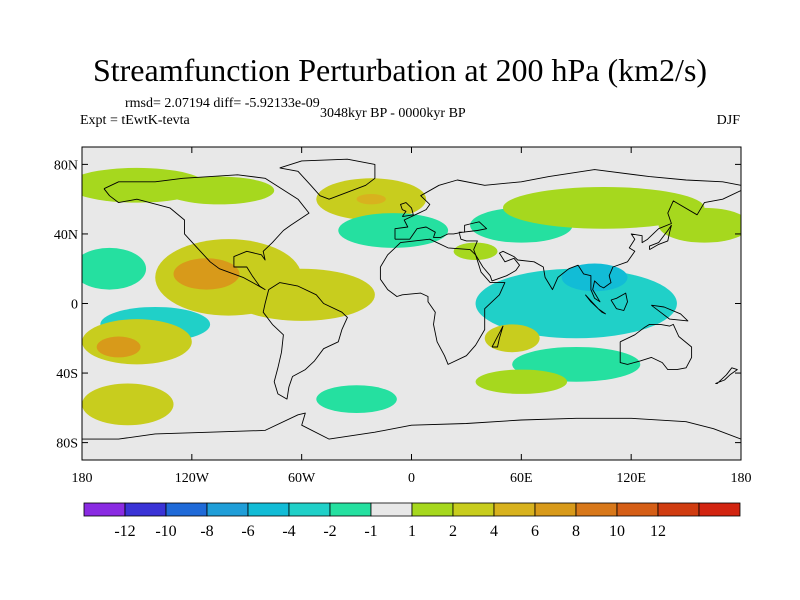 Image resolution: width=800 pixels, height=600 pixels. What do you see at coordinates (302, 478) in the screenshot?
I see `lon-tick-label-2: 60W` at bounding box center [302, 478].